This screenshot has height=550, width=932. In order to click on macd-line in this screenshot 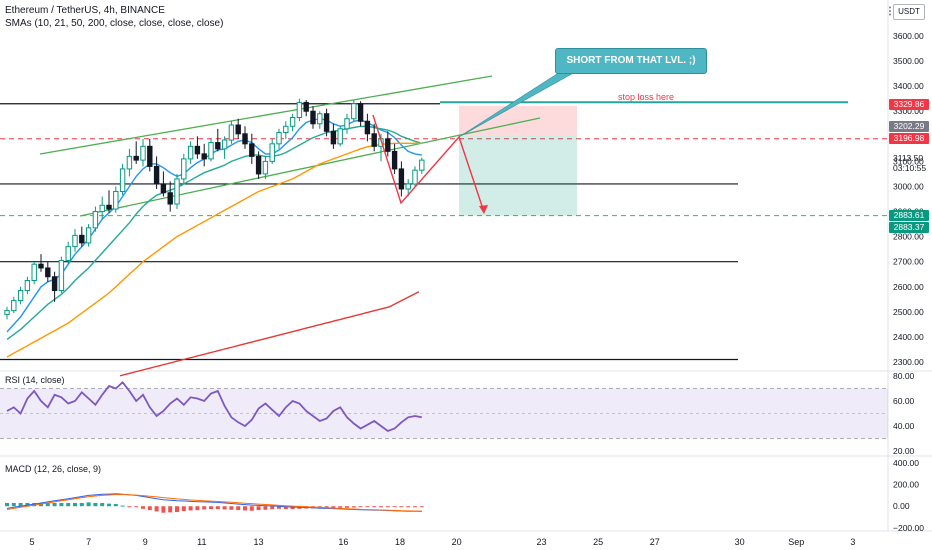, I will do `click(214, 502)`.